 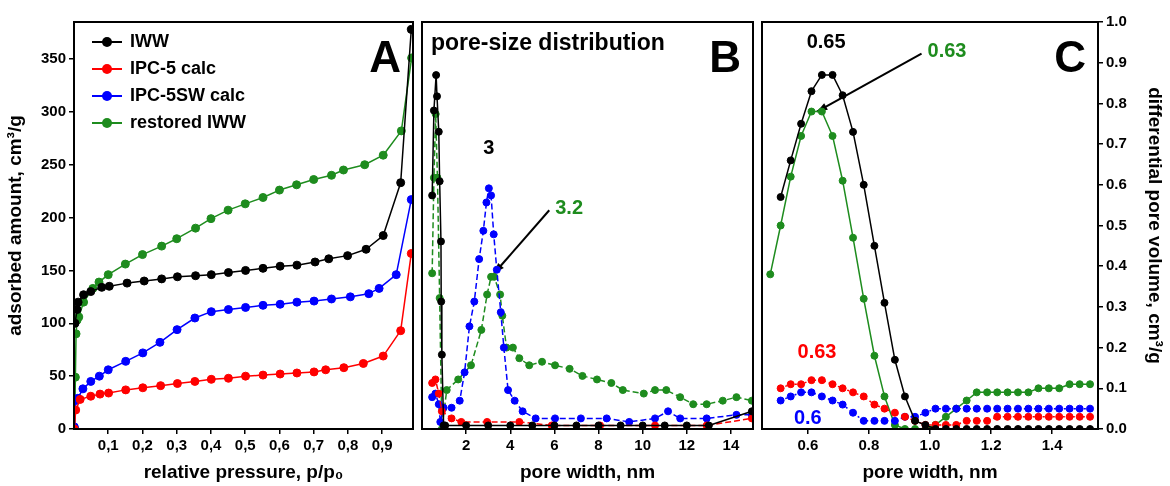 What do you see at coordinates (177, 445) in the screenshot?
I see `x-tick-label: 0,3` at bounding box center [177, 445].